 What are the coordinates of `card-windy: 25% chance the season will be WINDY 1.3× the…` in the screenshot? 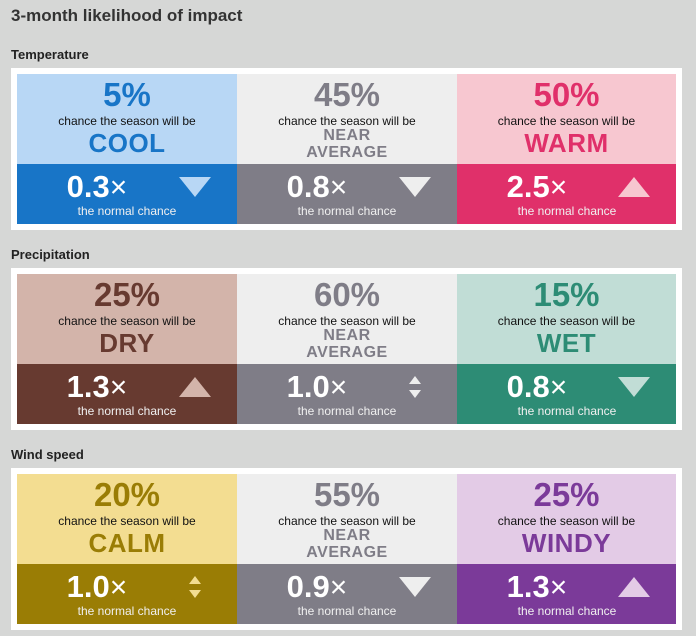 It's located at (566, 549).